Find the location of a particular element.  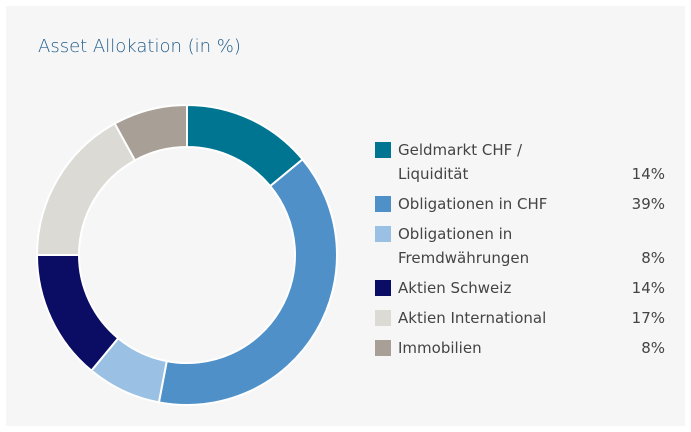

legend-label: Immobilien is located at coordinates (440, 348).